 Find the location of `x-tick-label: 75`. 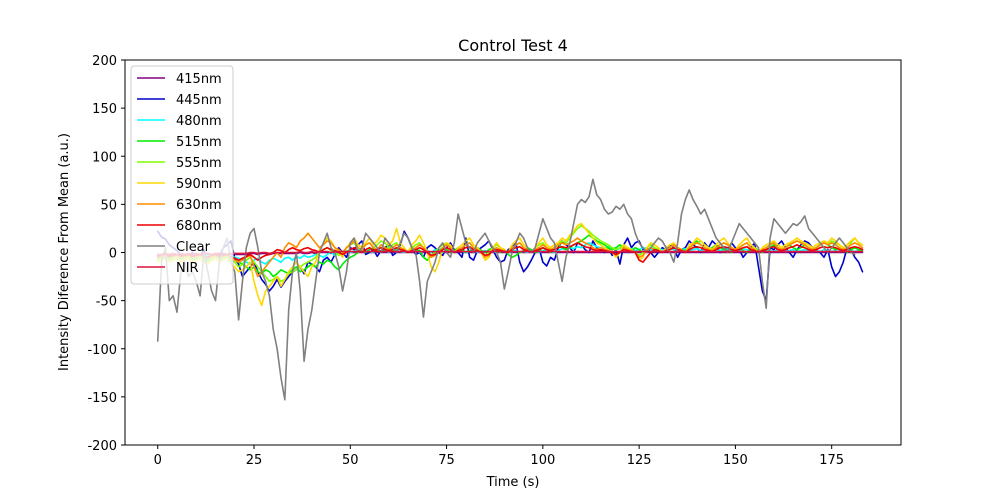

x-tick-label: 75 is located at coordinates (446, 460).